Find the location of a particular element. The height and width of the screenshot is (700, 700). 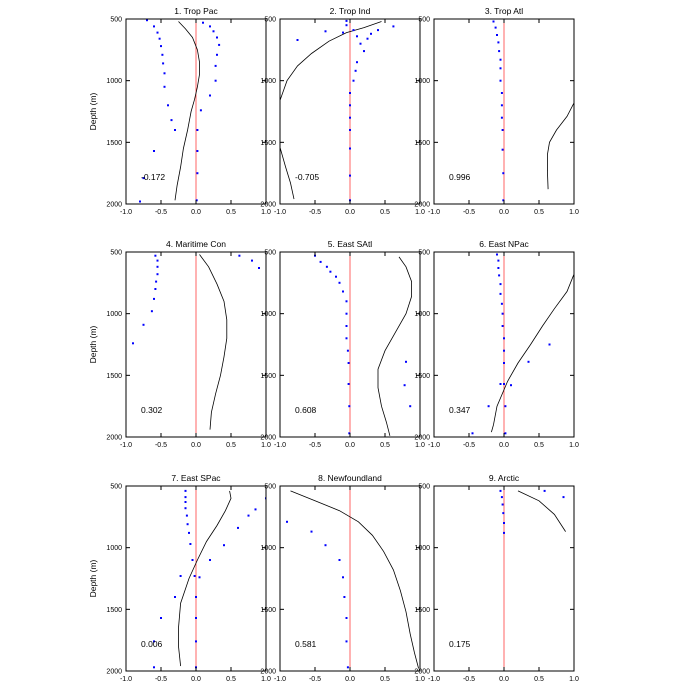

y-axis-label: Depth (m) is located at coordinates (93, 578).